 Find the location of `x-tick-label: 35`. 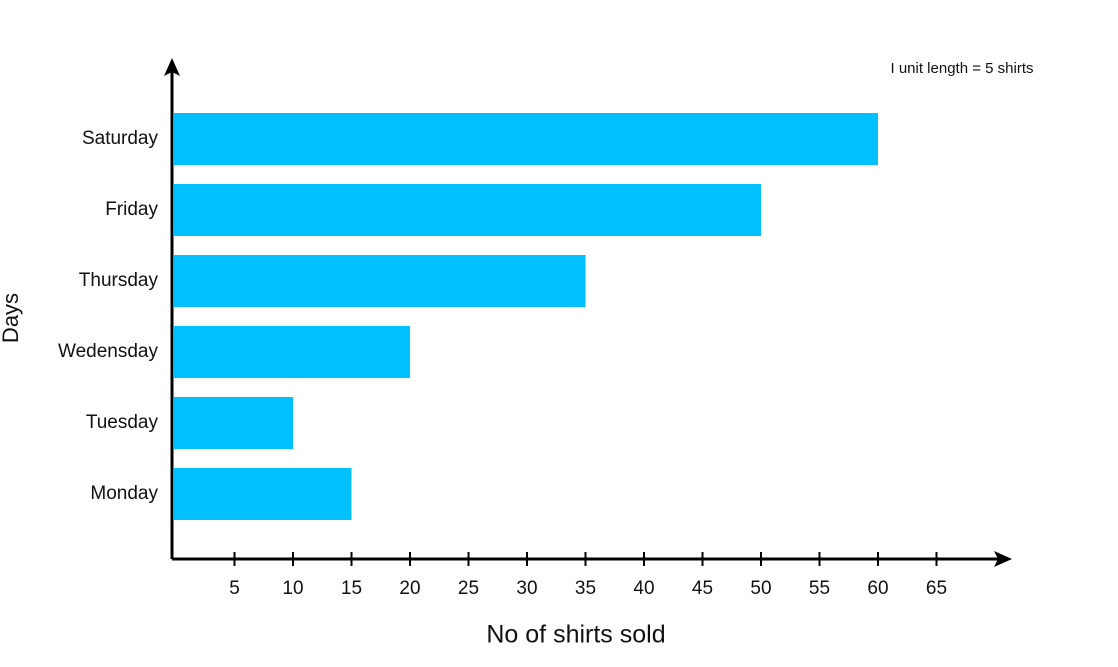

x-tick-label: 35 is located at coordinates (585, 588).